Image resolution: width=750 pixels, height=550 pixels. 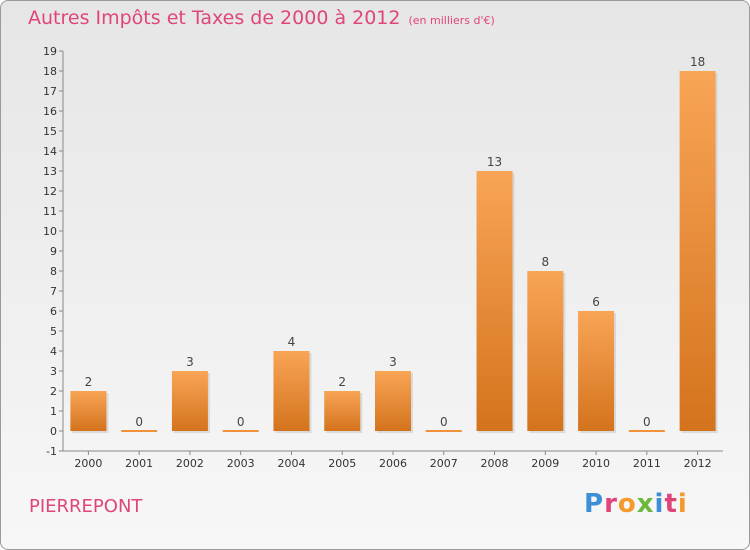 I want to click on y-tick-label: 19, so click(x=50, y=51).